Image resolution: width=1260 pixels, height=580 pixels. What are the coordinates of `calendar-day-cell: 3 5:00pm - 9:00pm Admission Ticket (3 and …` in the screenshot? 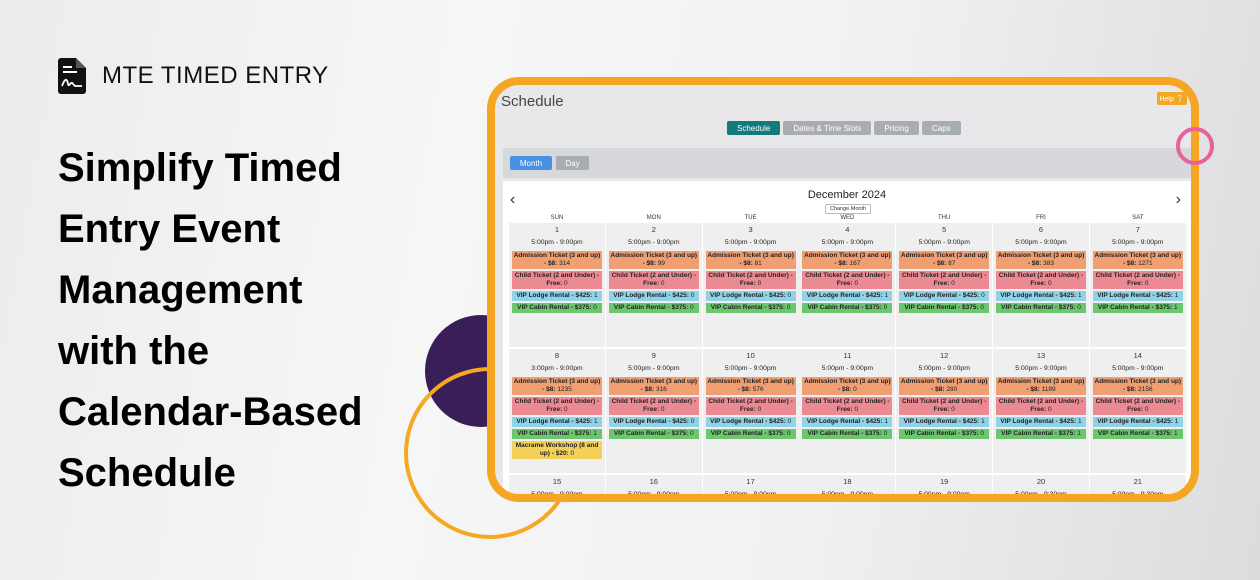 It's located at (750, 285).